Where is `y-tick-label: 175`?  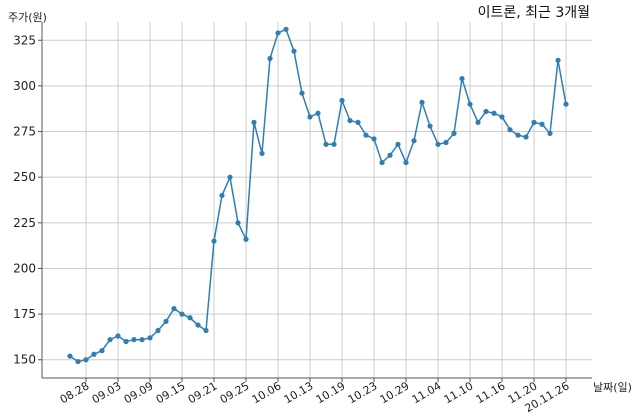
y-tick-label: 175 is located at coordinates (24, 314).